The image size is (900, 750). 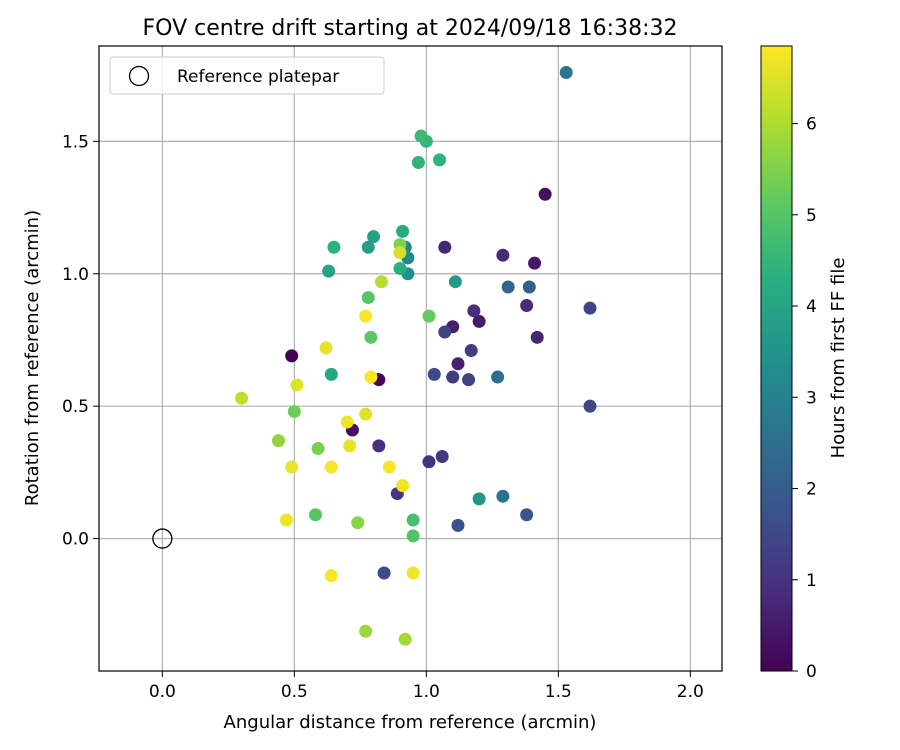 I want to click on colorbar-label: Hours from first FF file, so click(x=838, y=358).